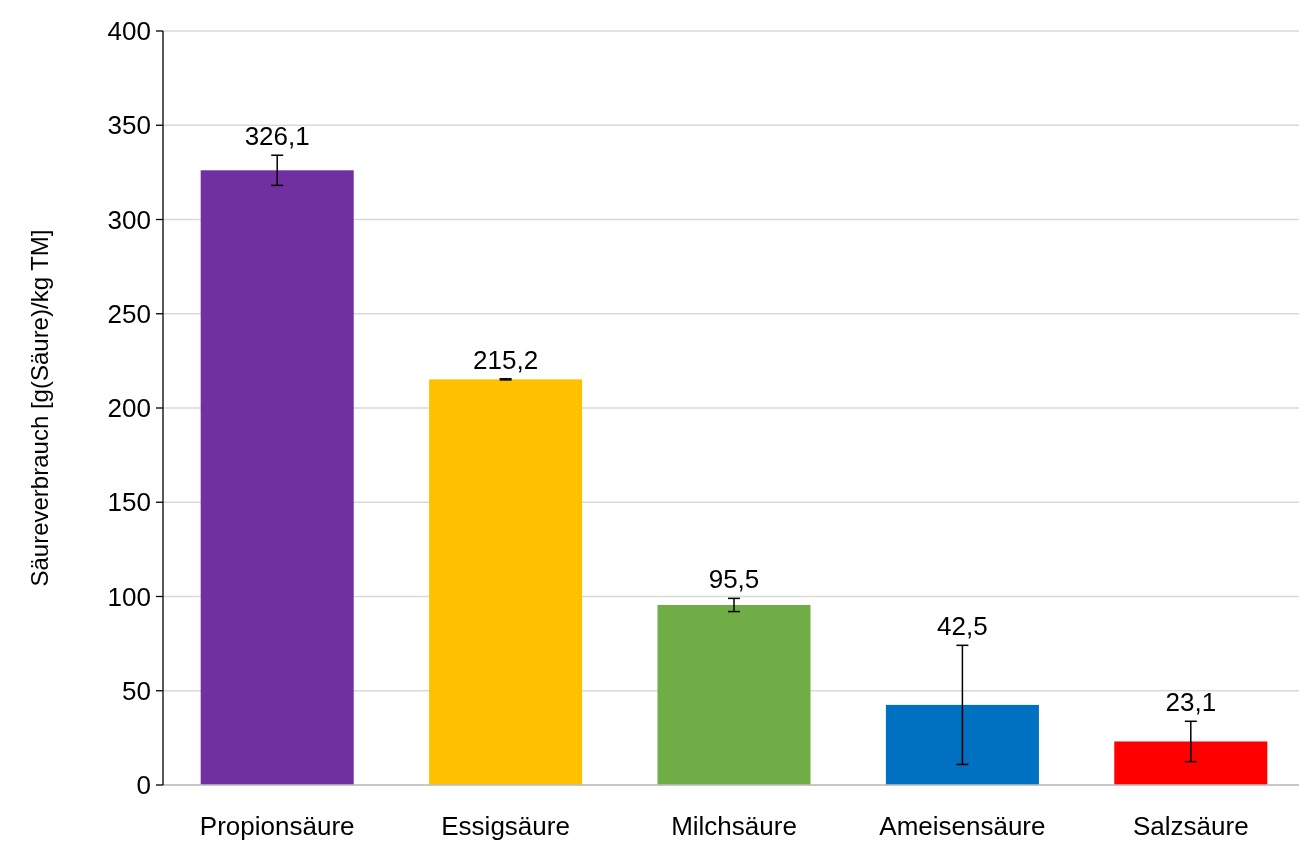 The image size is (1299, 842). I want to click on y-tick-label: 250, so click(129, 313).